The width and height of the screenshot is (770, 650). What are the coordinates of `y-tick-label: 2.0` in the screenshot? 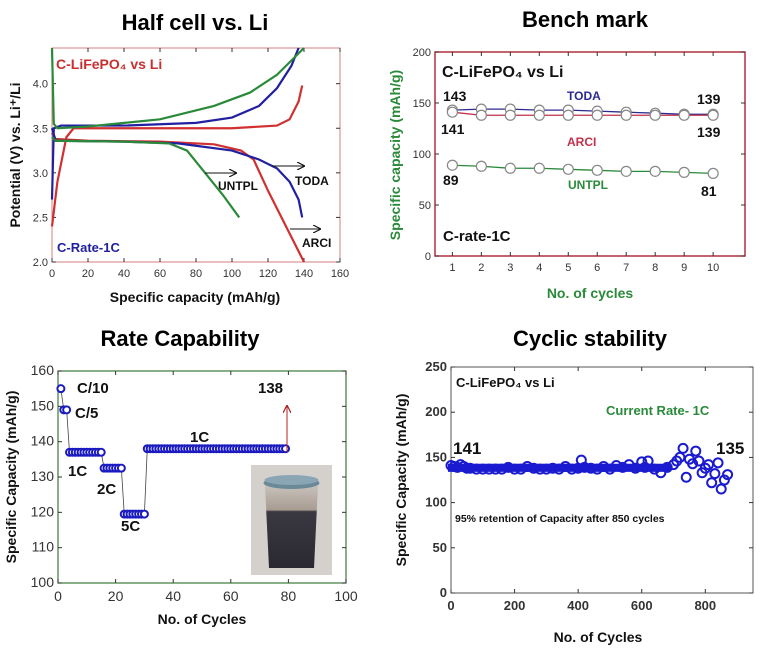 It's located at (40, 263).